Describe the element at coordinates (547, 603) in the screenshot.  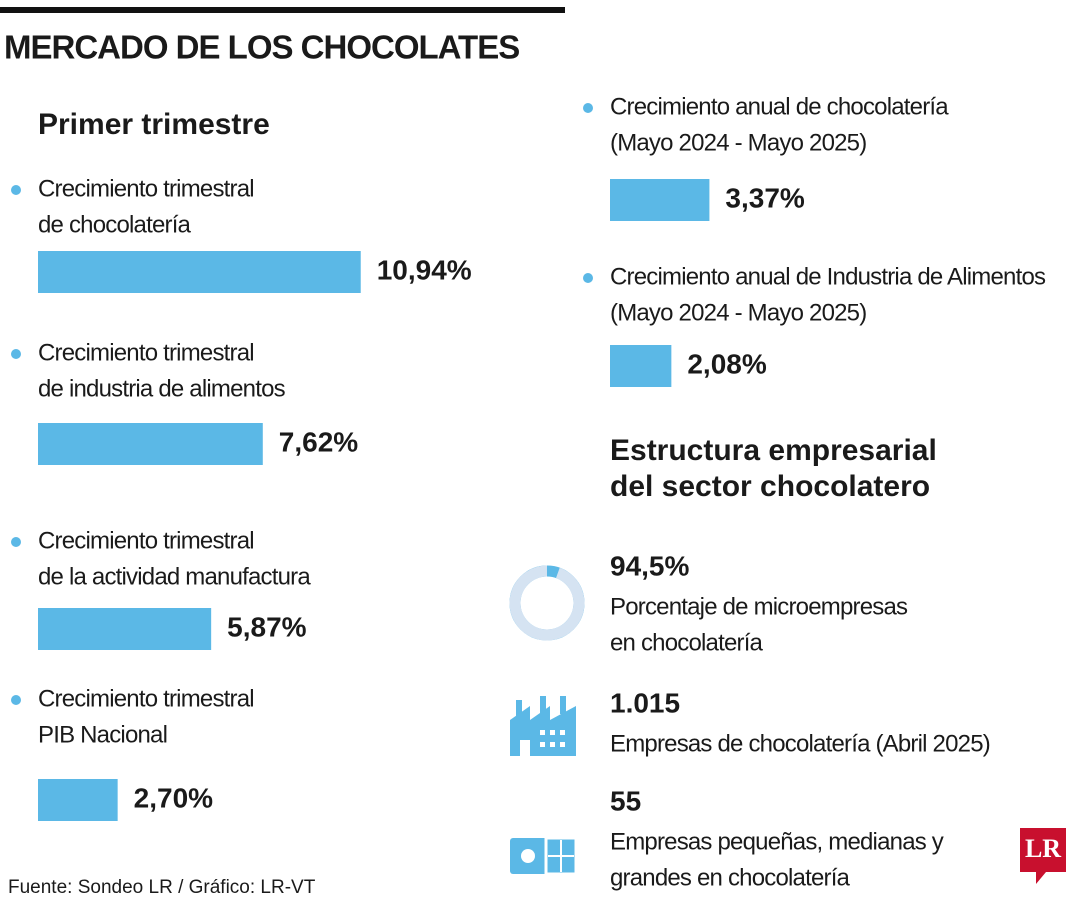
I see `donut-arc` at that location.